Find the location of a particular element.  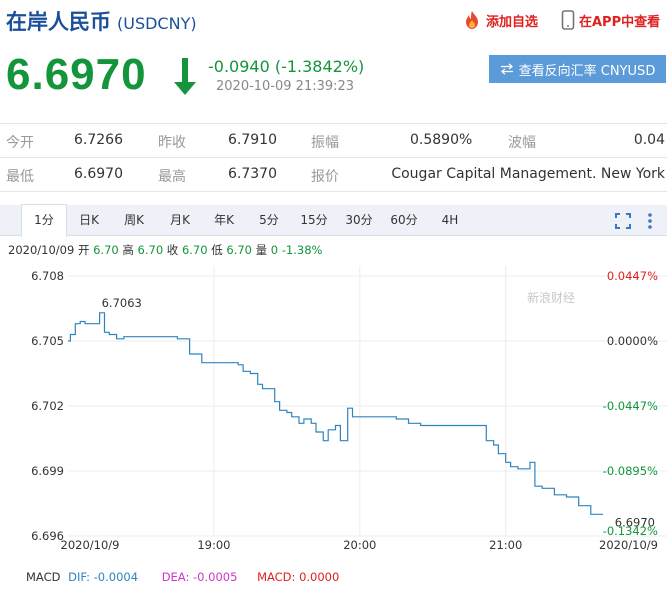

x-axis: 2020/10/9 19:00 20:00 21:00 2020/10/9 is located at coordinates (359, 545).